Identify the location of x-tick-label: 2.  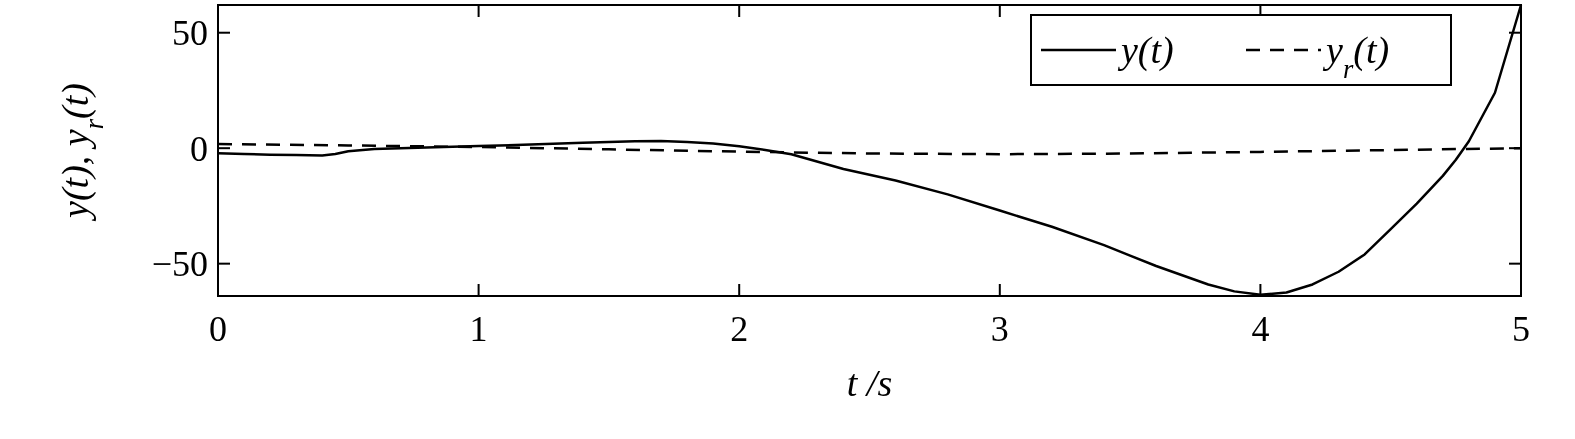
(739, 329).